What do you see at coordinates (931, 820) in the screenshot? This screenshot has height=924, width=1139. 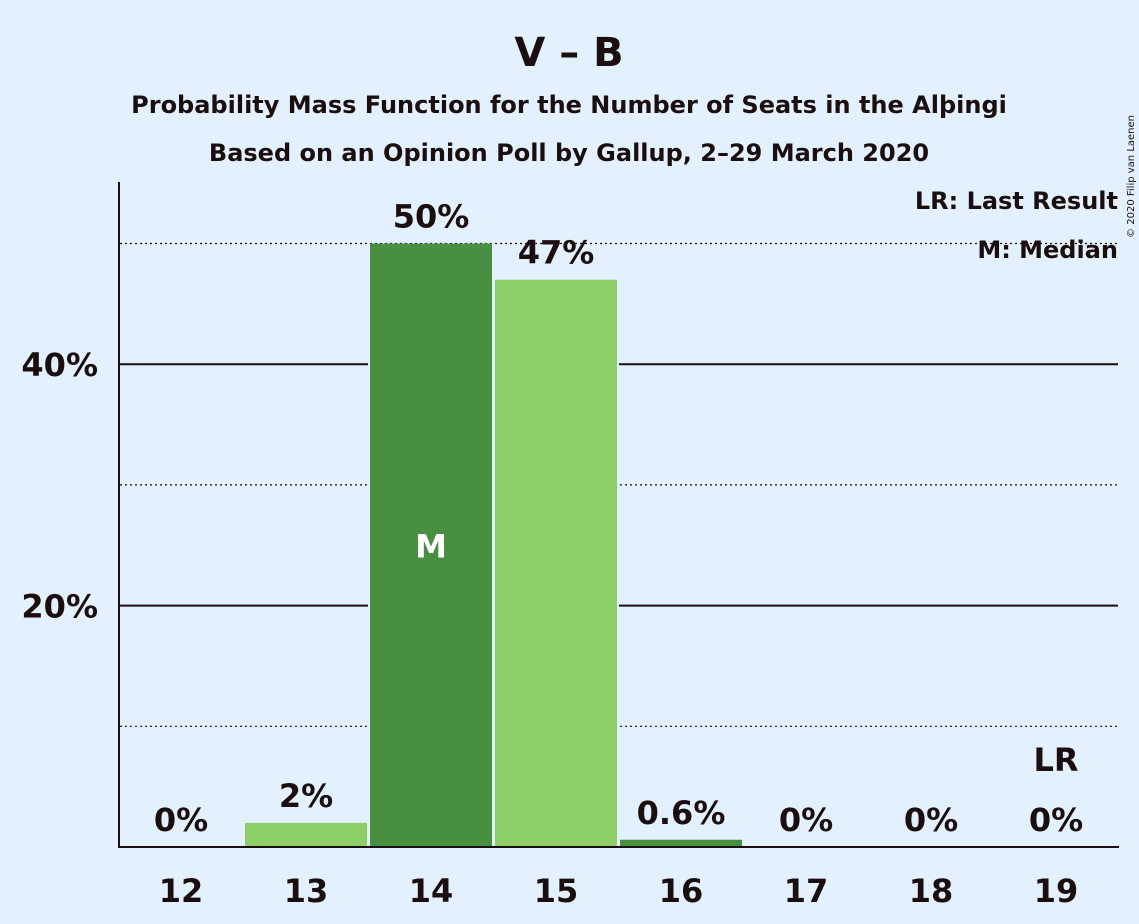 I see `data-label-18: 0%` at bounding box center [931, 820].